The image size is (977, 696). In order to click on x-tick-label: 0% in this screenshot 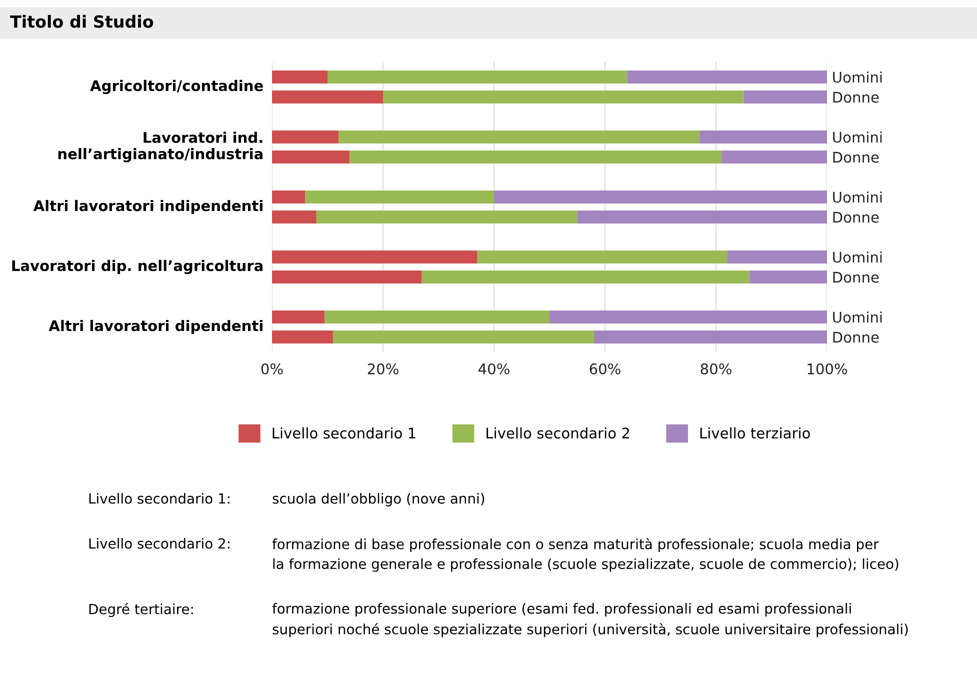, I will do `click(272, 368)`.